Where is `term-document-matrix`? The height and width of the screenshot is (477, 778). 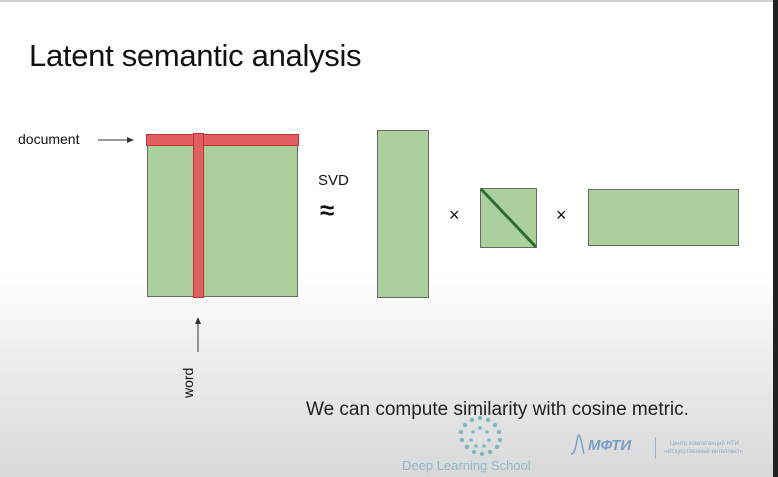
term-document-matrix is located at coordinates (222, 216).